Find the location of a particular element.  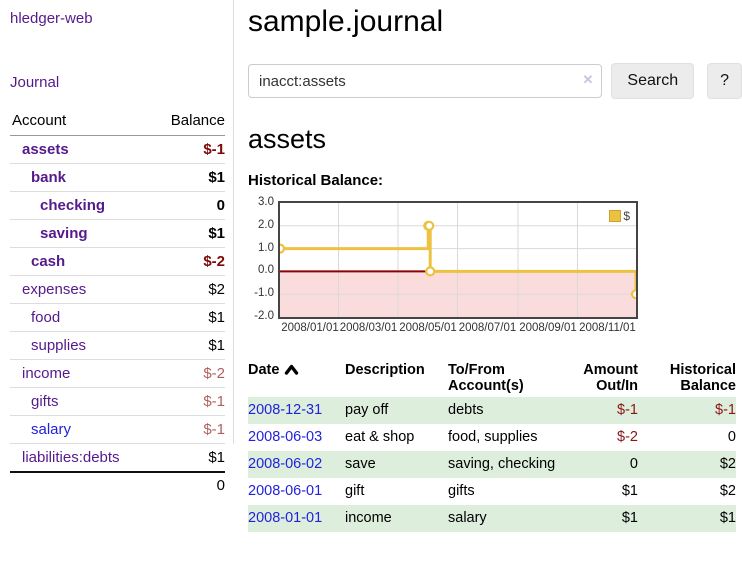

help-button: ? is located at coordinates (724, 81).